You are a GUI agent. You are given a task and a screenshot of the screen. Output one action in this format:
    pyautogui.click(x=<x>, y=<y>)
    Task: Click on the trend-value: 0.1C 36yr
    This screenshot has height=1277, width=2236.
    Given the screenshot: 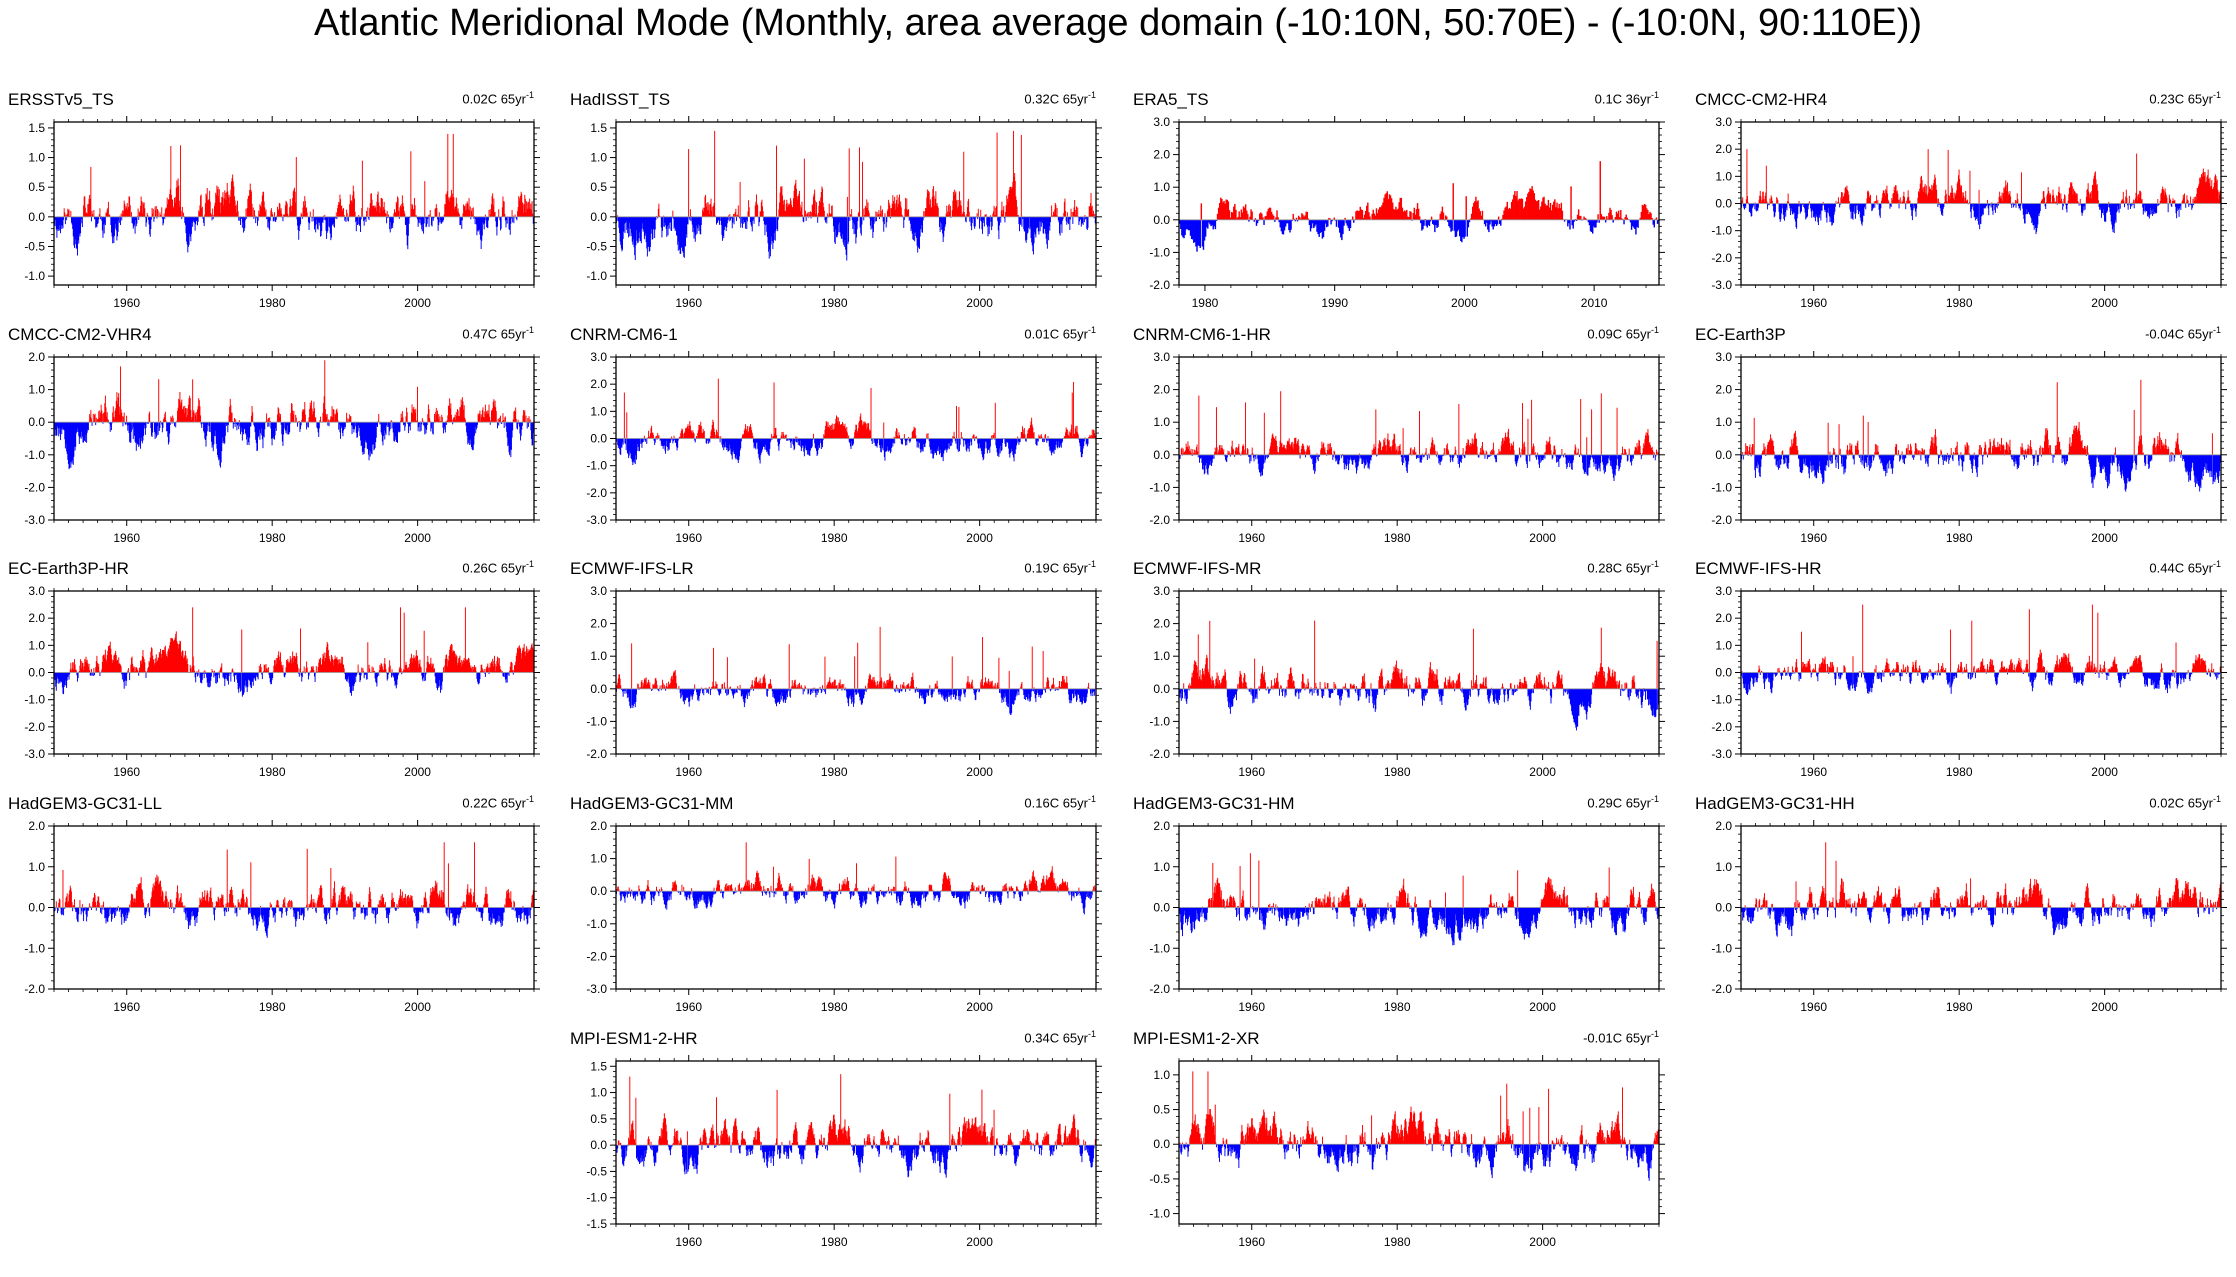 What is the action you would take?
    pyautogui.click(x=1623, y=98)
    